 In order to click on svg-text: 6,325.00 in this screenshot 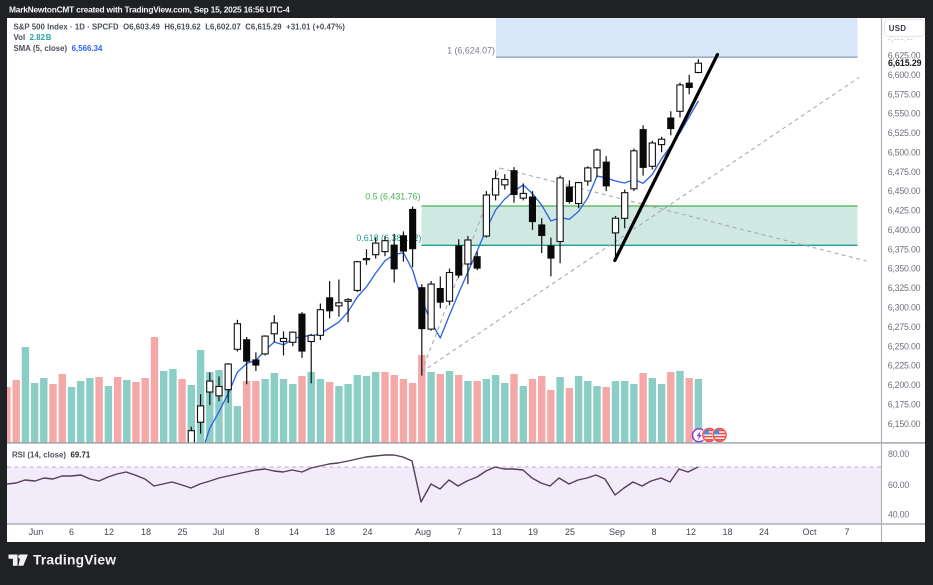, I will do `click(904, 288)`.